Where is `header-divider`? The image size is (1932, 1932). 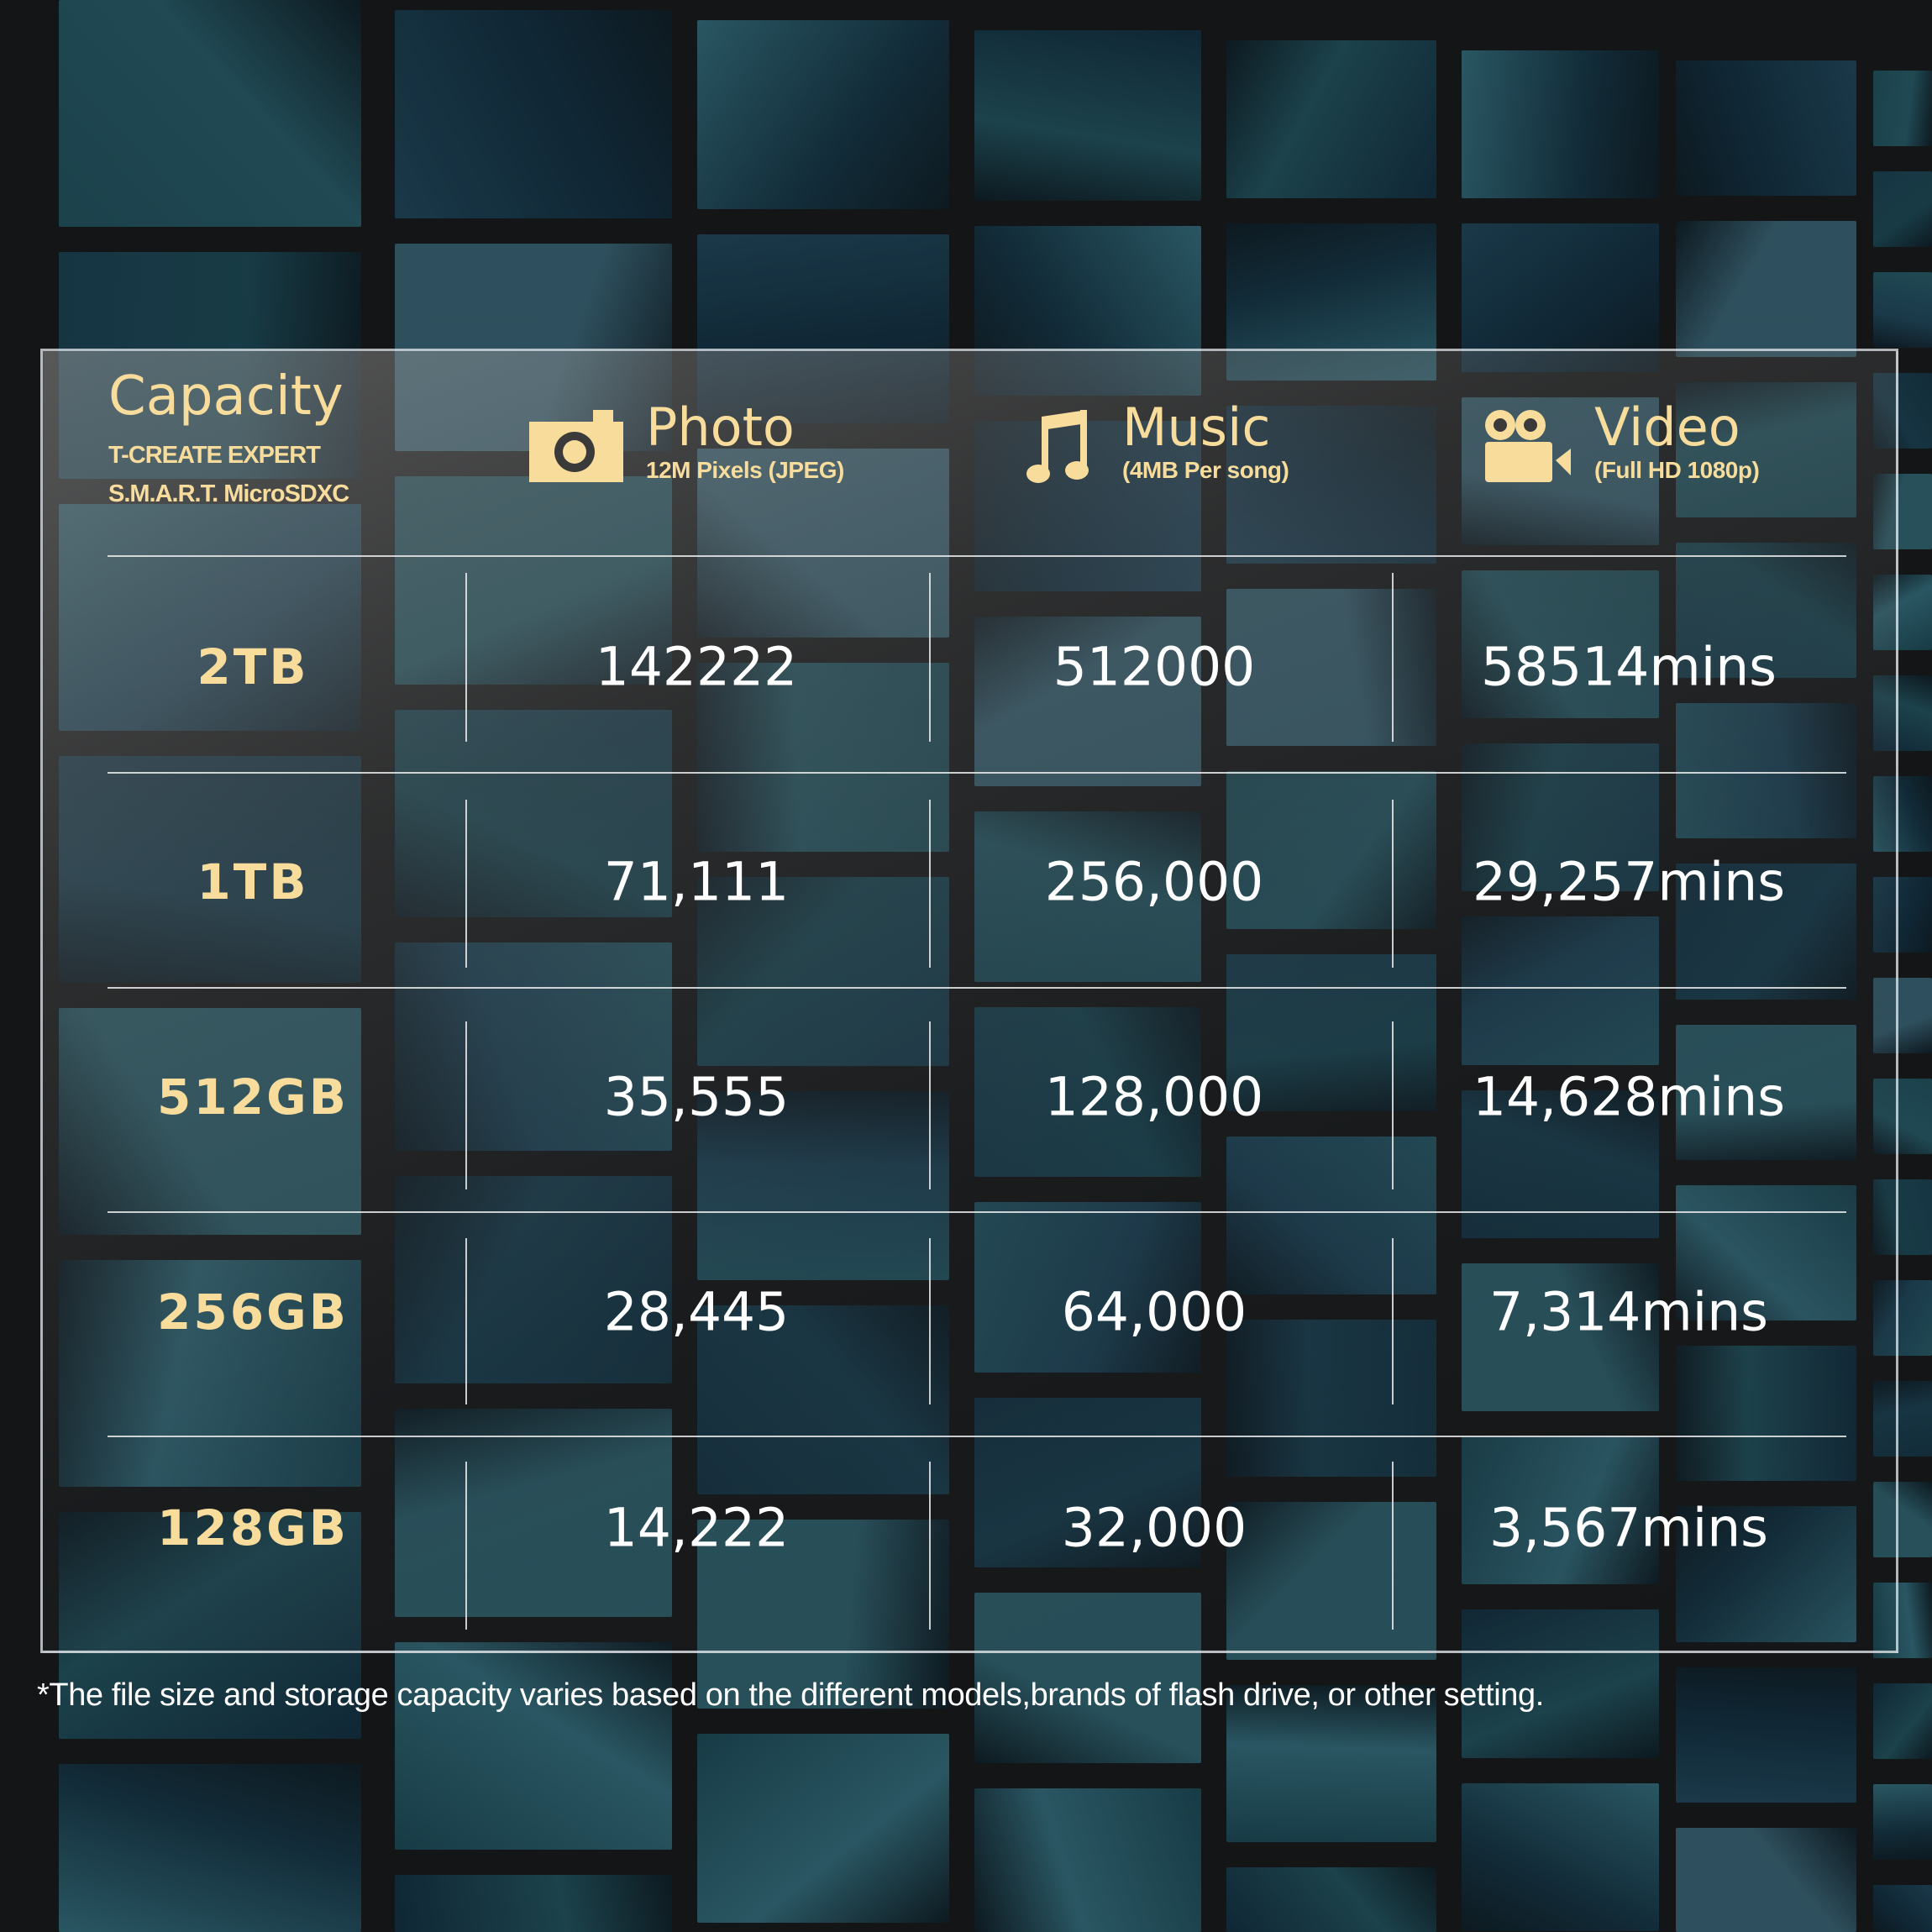 header-divider is located at coordinates (977, 556).